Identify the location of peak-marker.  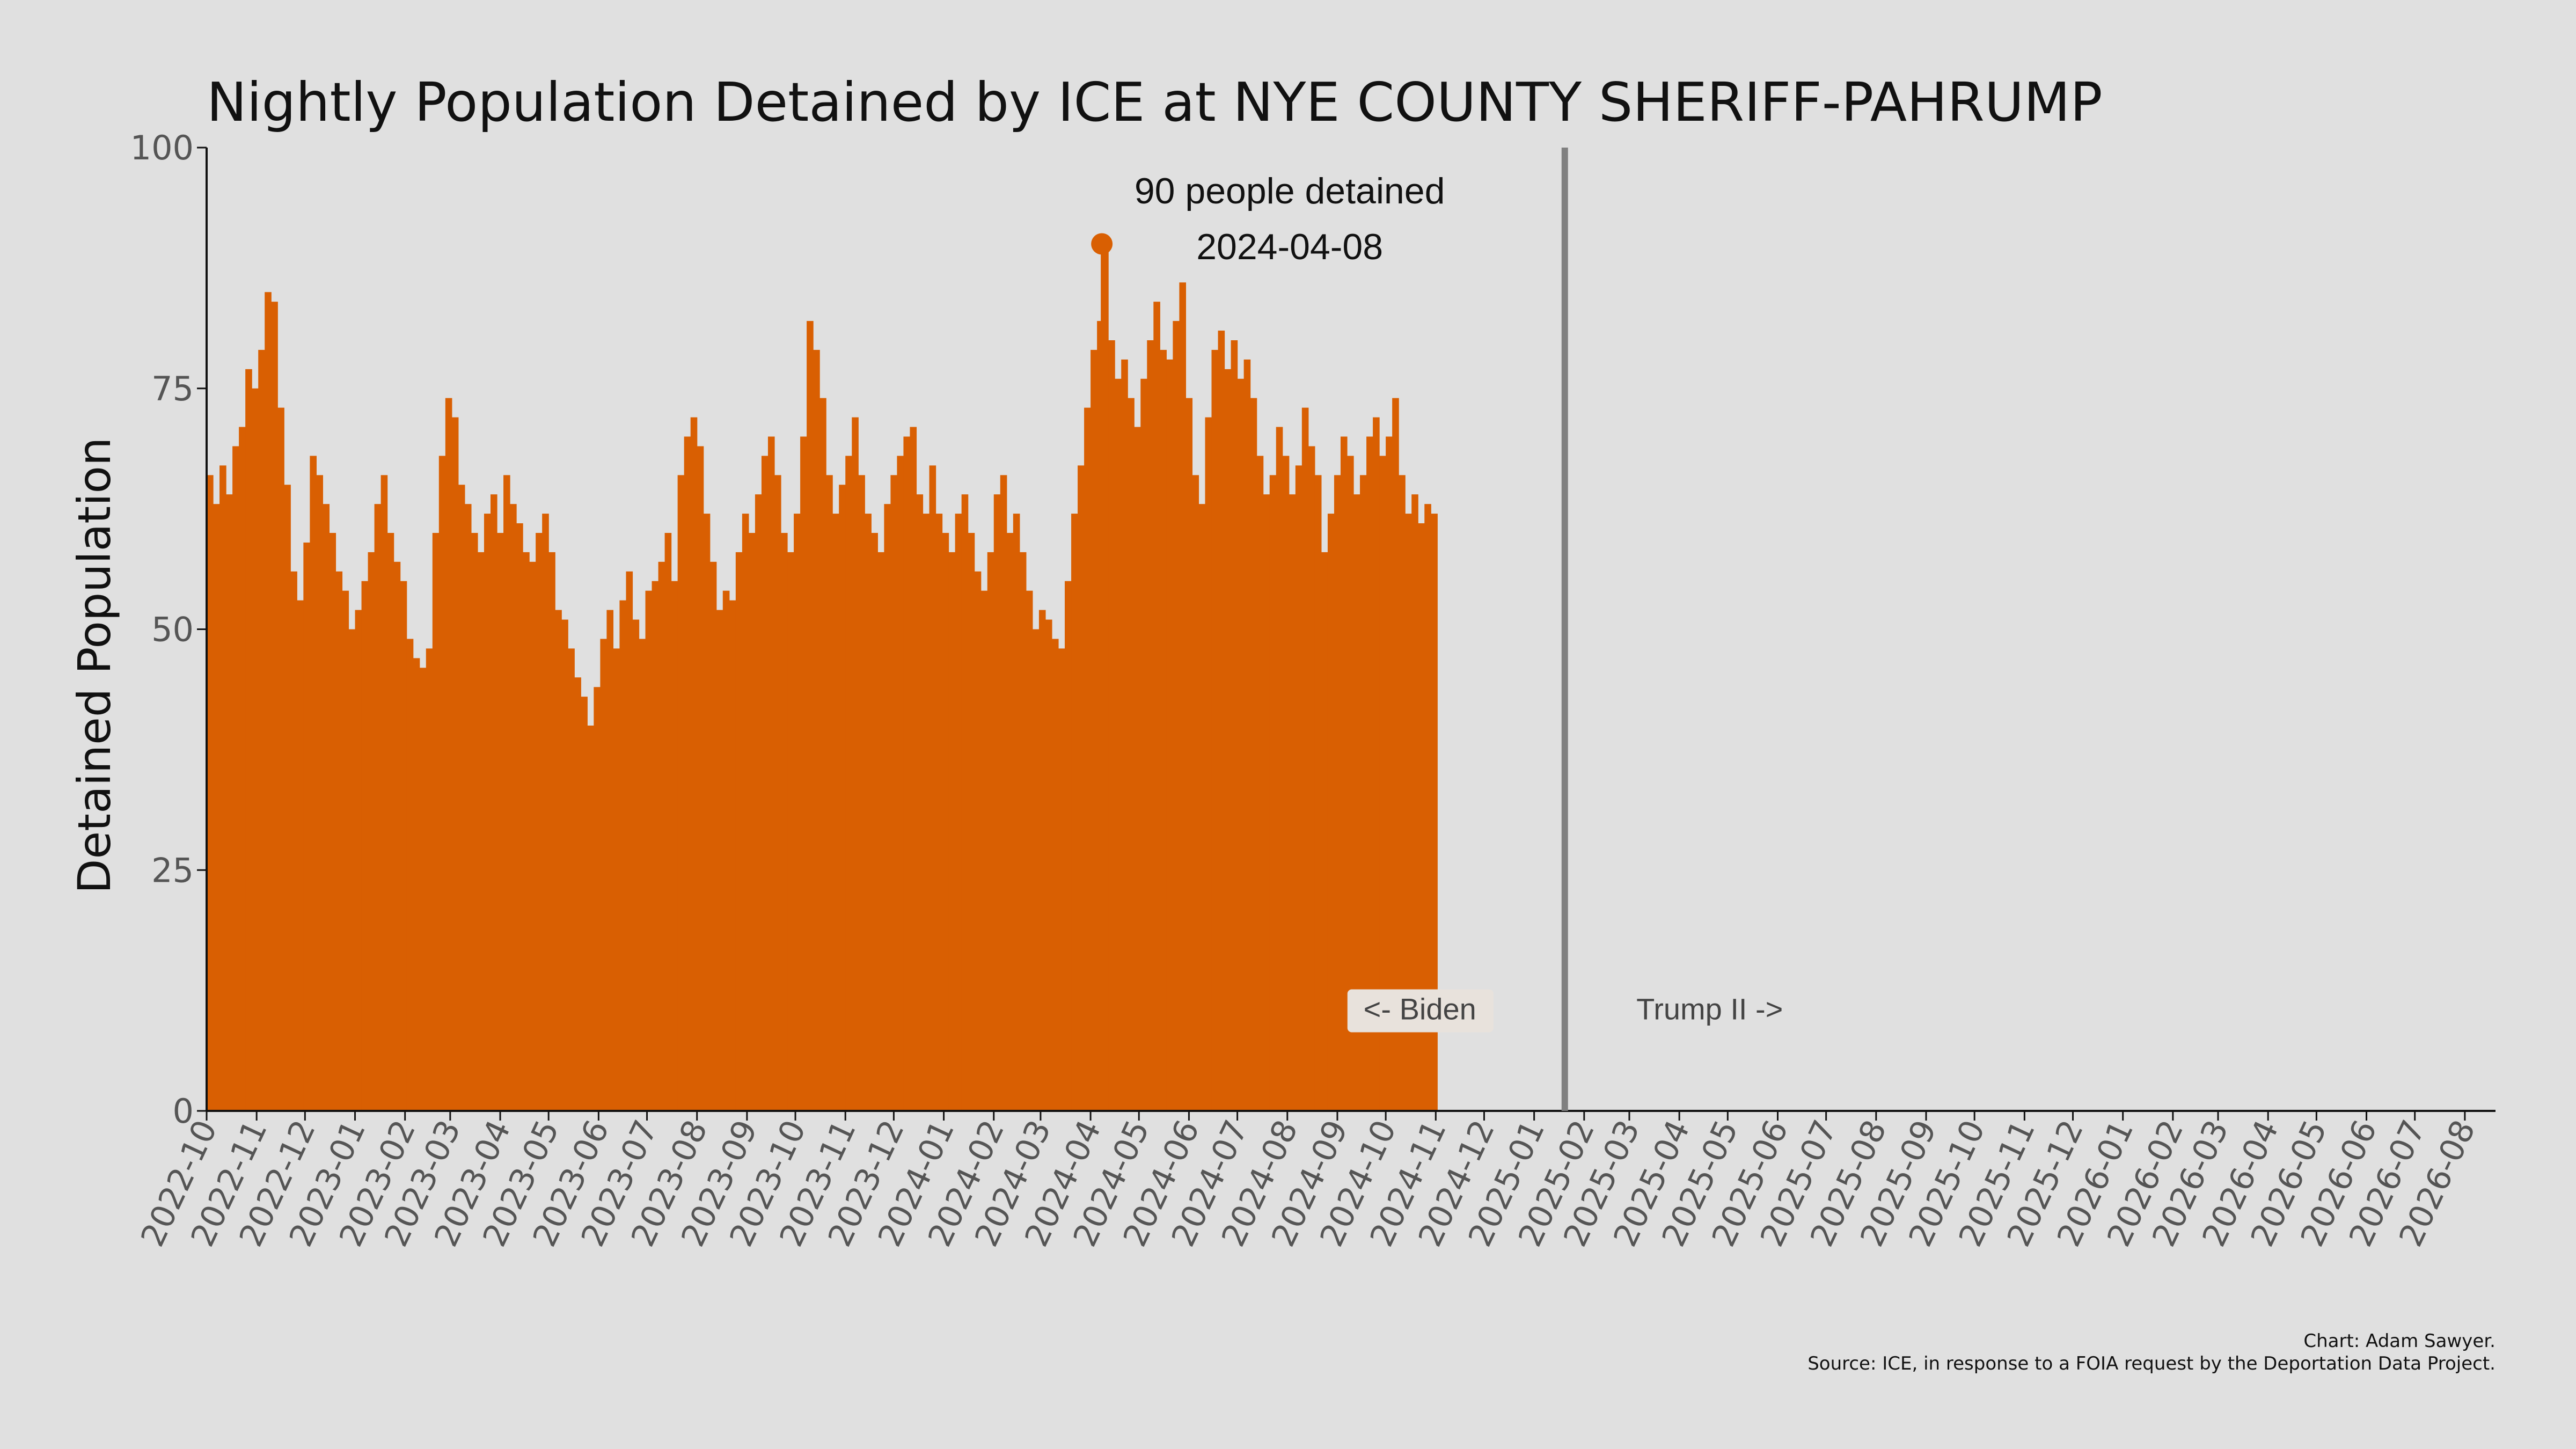
(1102, 244).